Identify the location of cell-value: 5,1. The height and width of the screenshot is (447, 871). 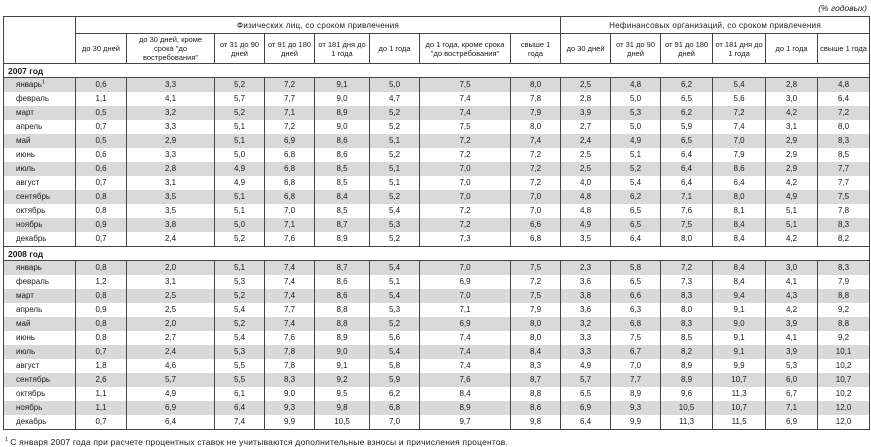
(239, 127).